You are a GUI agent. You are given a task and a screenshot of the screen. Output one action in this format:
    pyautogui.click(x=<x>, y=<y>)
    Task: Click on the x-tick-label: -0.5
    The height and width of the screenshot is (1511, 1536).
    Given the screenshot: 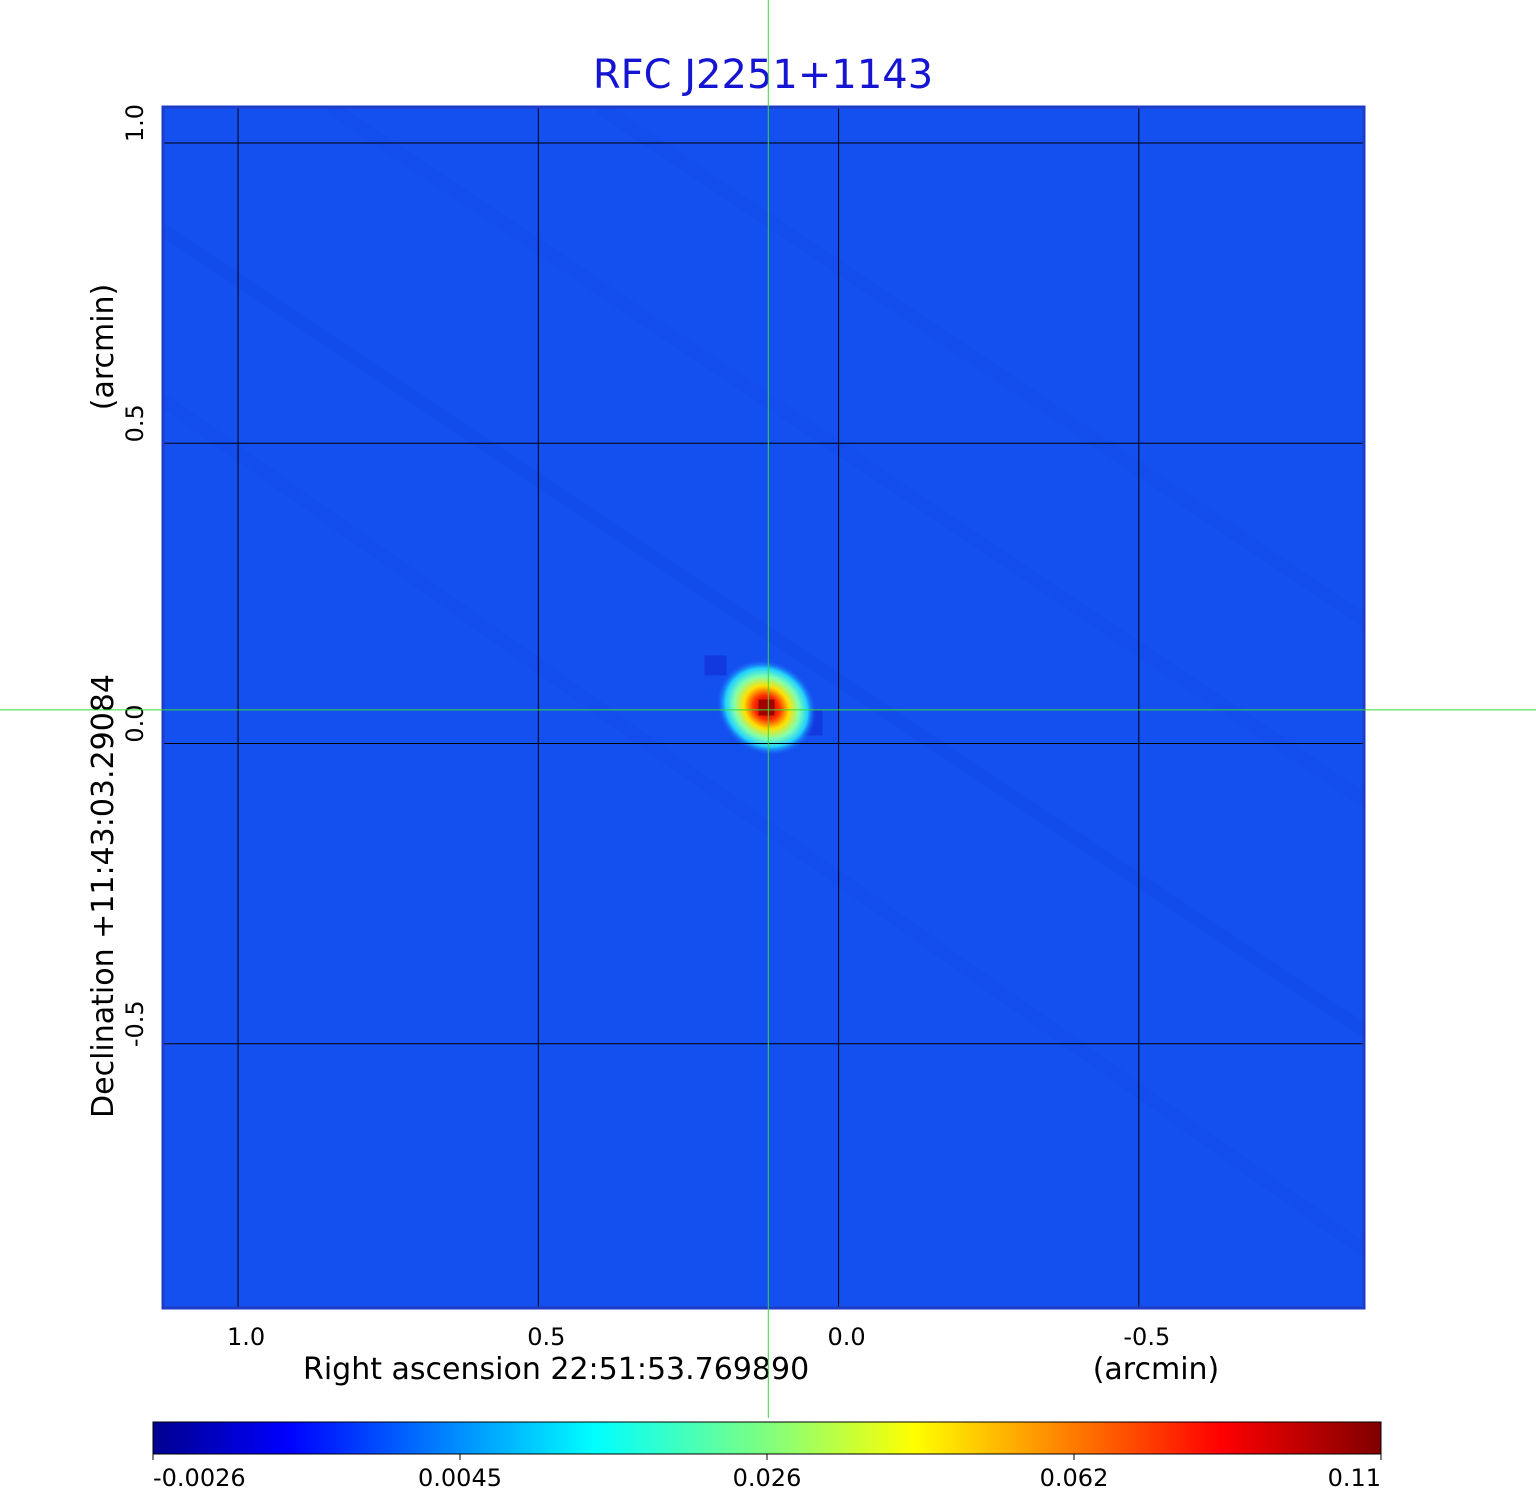 What is the action you would take?
    pyautogui.click(x=1146, y=1337)
    